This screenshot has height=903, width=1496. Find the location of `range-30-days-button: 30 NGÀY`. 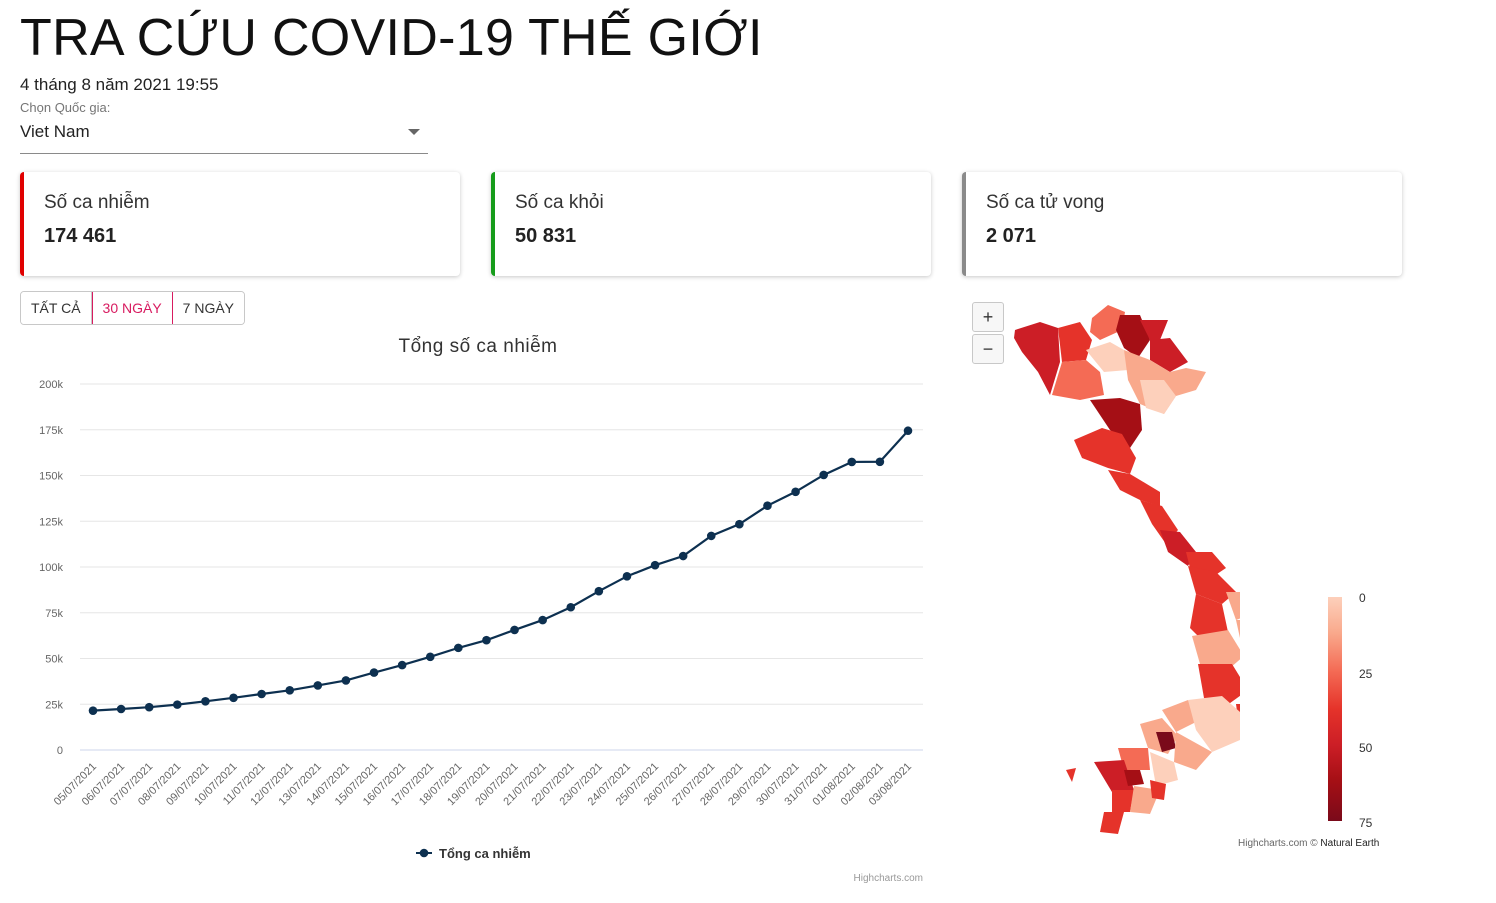

range-30-days-button: 30 NGÀY is located at coordinates (132, 308).